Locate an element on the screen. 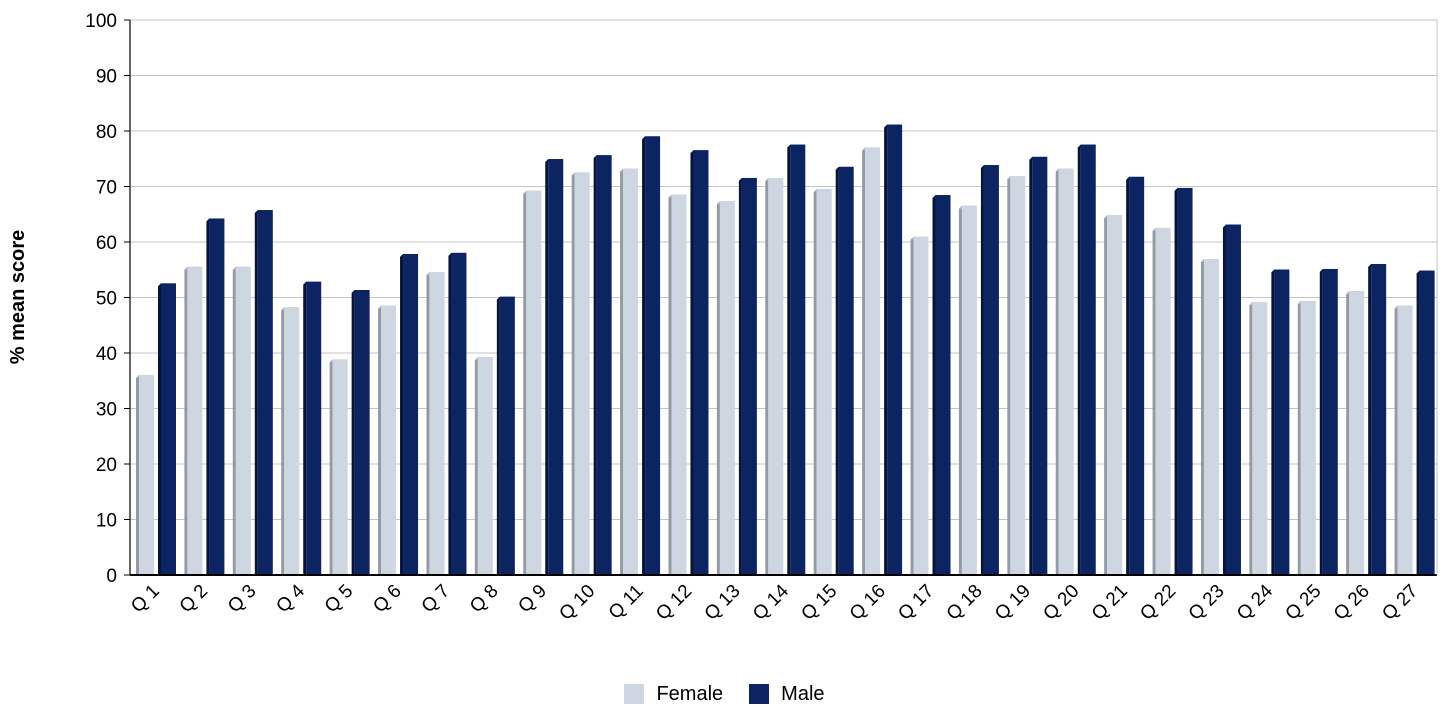  y-tick-label: 0 is located at coordinates (111, 576).